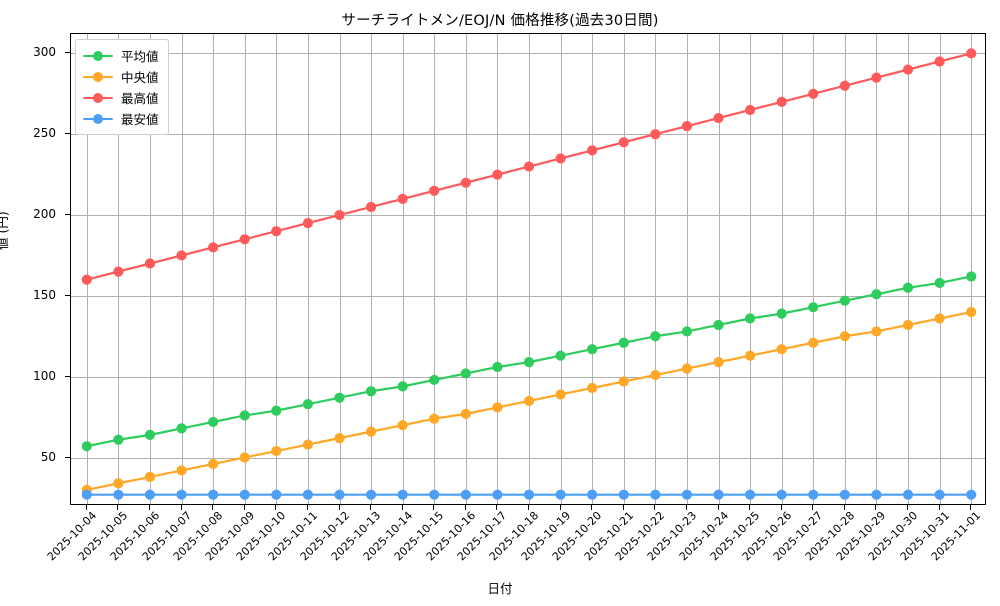 This screenshot has width=1000, height=606. I want to click on legend-item-1: 平均値, so click(121, 55).